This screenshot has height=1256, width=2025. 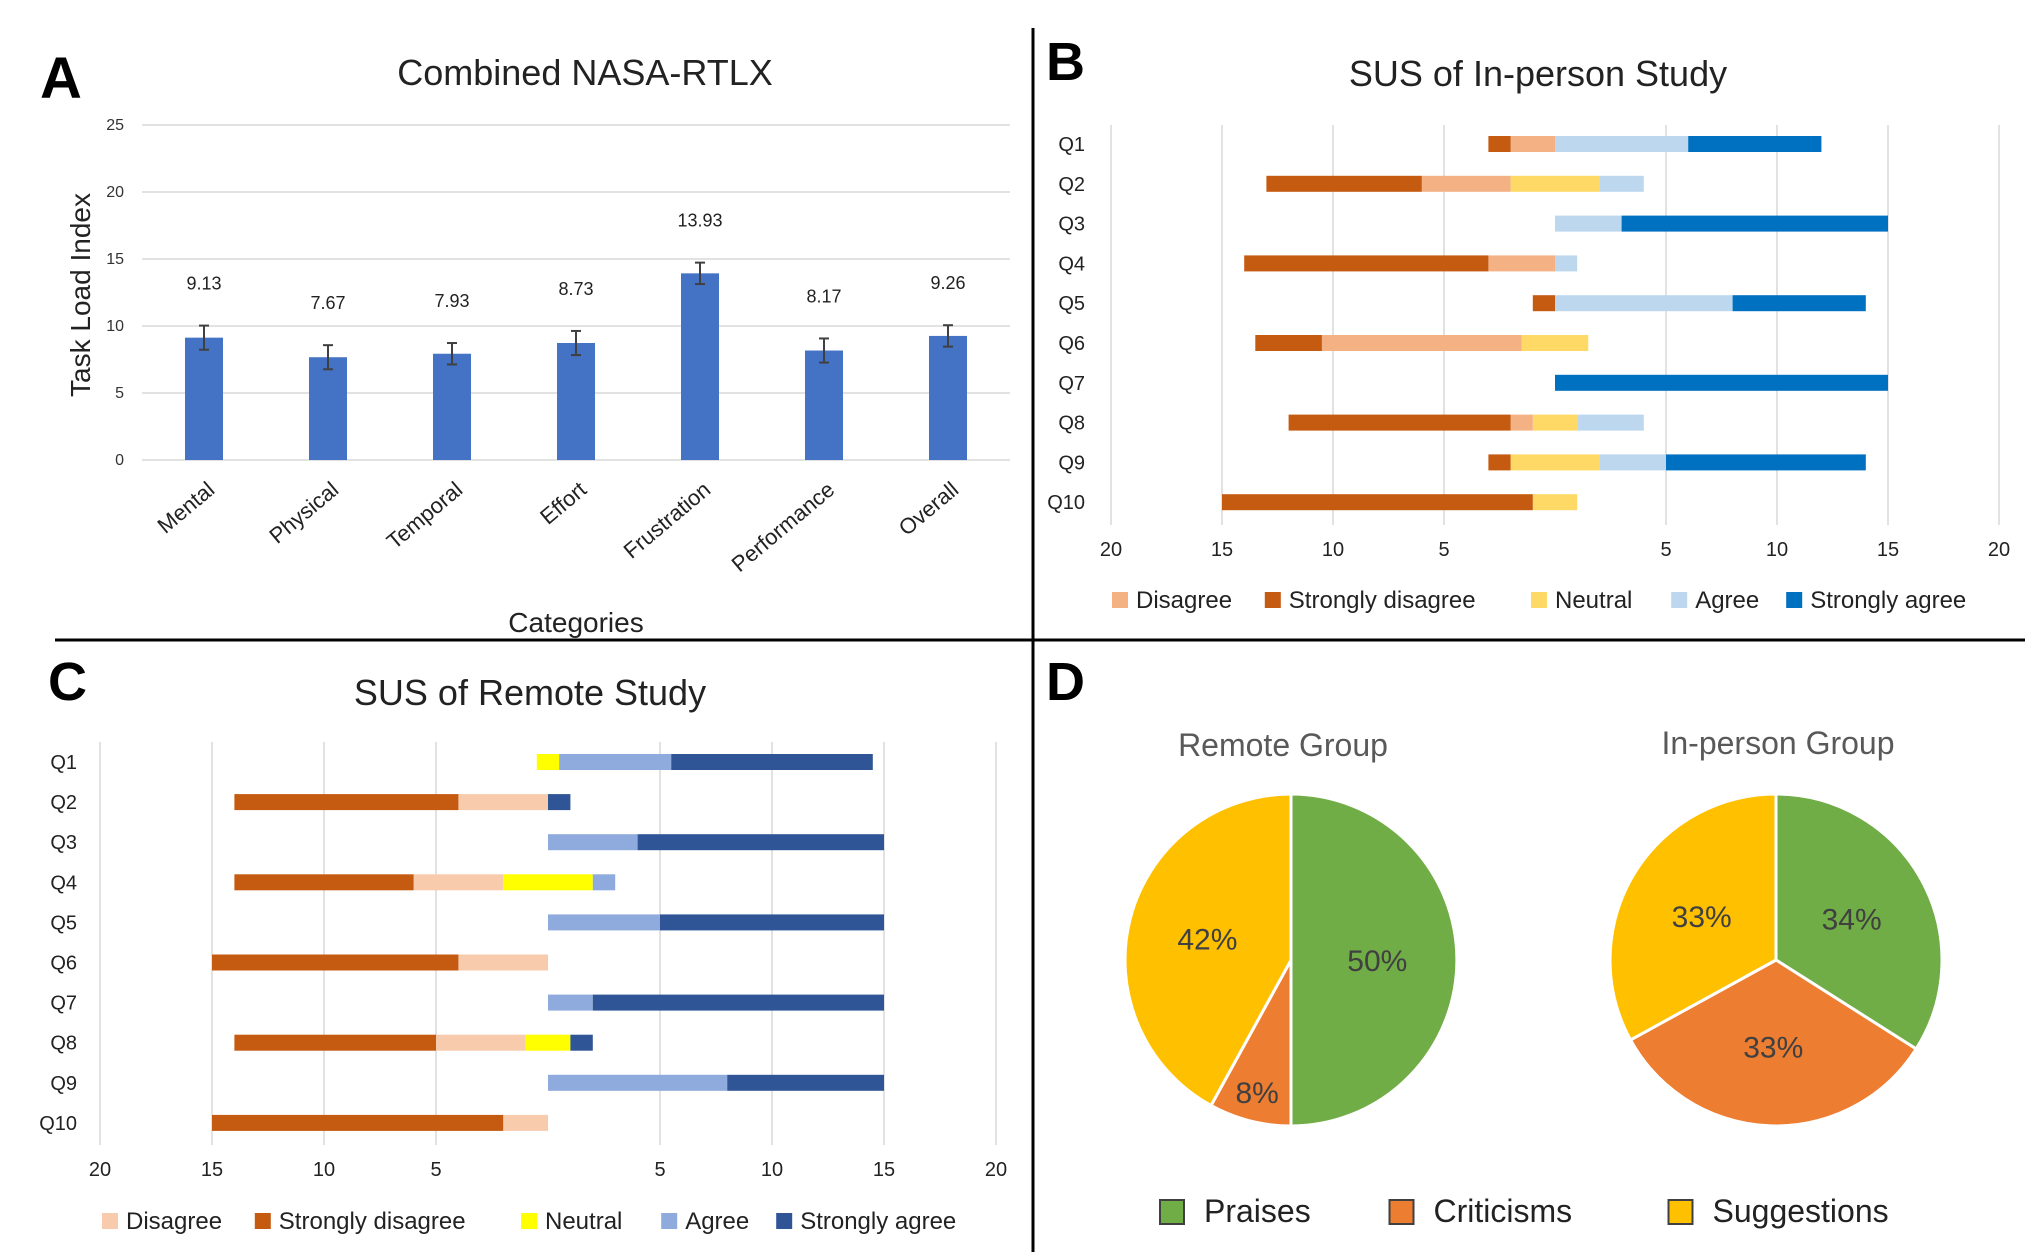 What do you see at coordinates (947, 283) in the screenshot?
I see `data-label: 9.26` at bounding box center [947, 283].